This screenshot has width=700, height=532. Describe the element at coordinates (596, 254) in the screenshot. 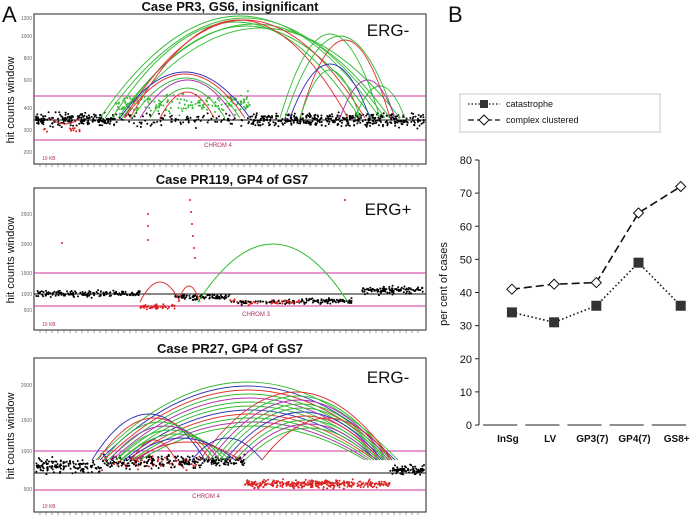

I see `series` at that location.